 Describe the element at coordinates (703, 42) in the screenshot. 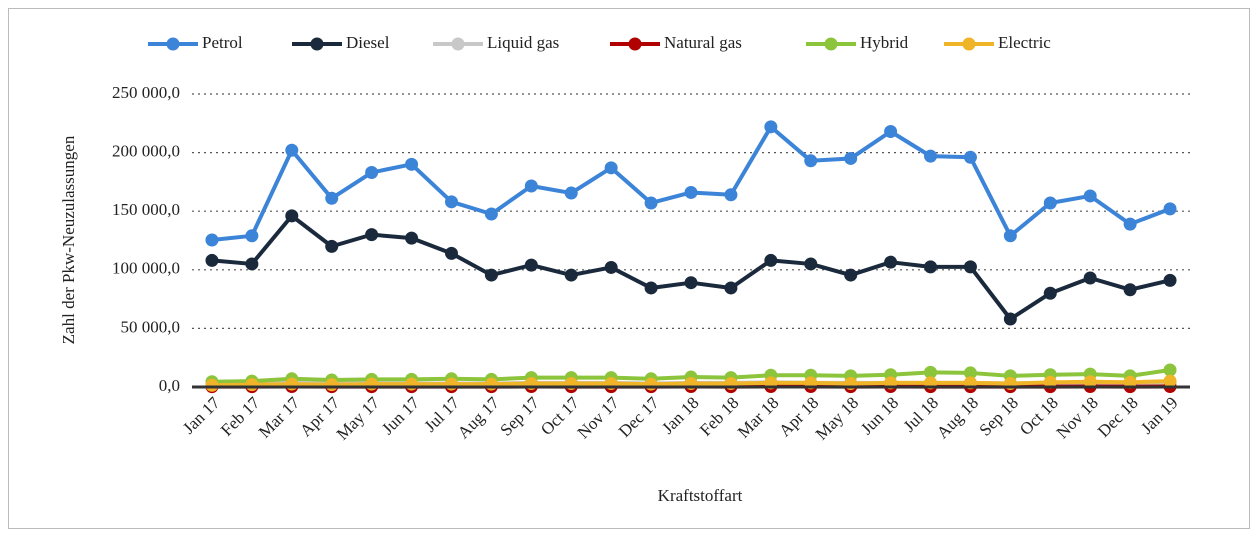

I see `legend-label: Natural gas` at that location.